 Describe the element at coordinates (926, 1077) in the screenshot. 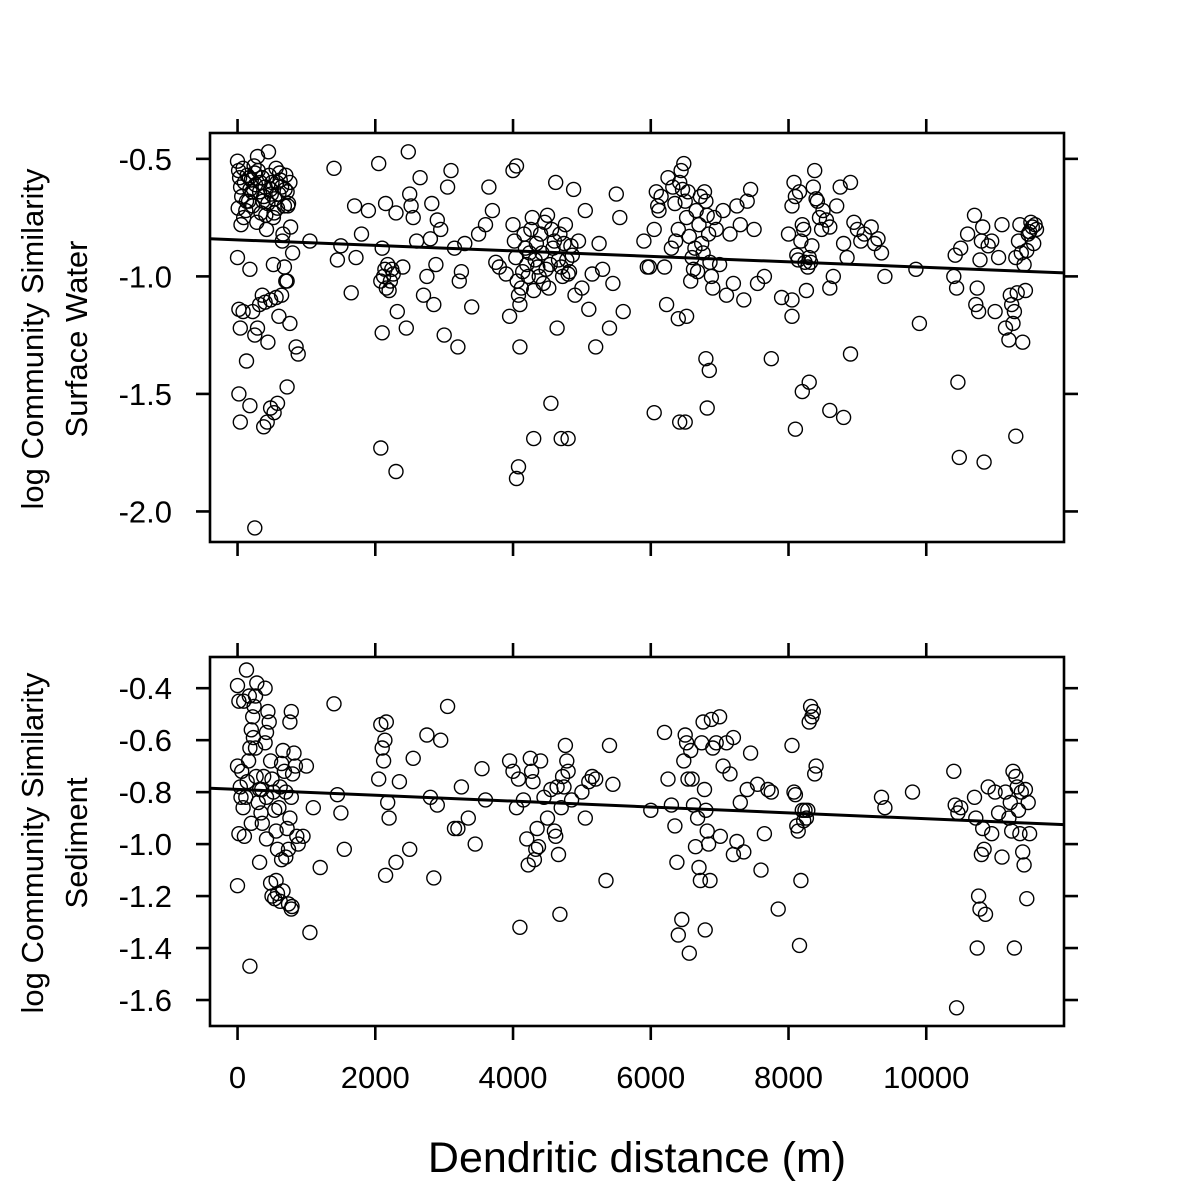

I see `x-tick-label: 10000` at that location.